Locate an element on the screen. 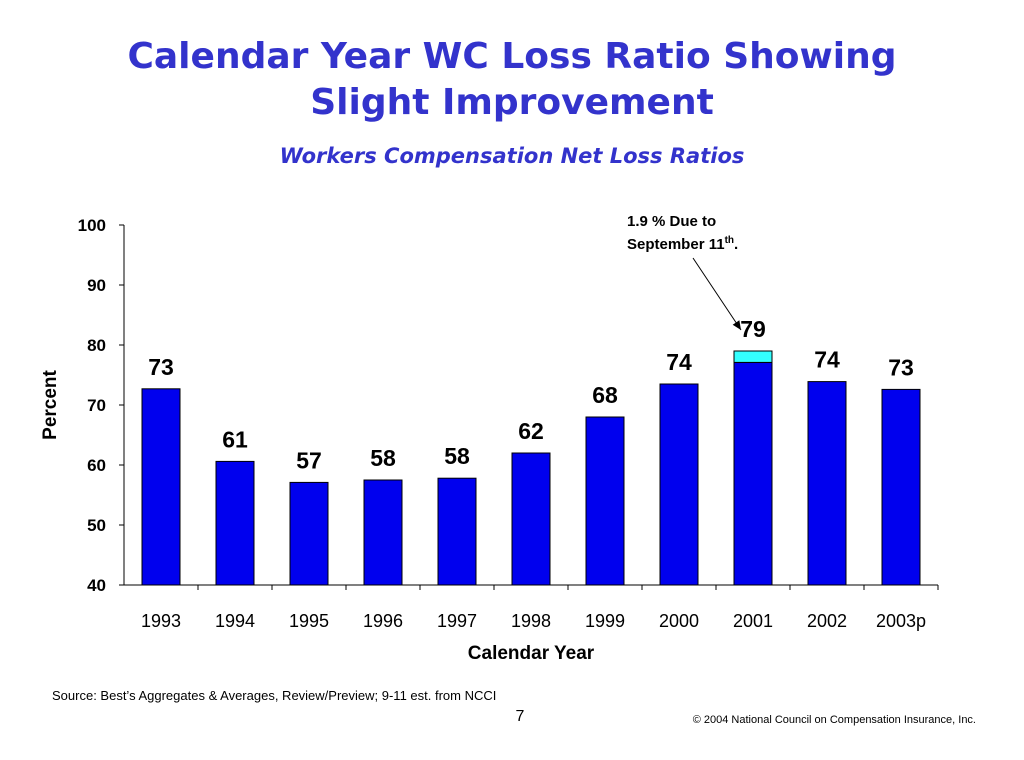 The width and height of the screenshot is (1024, 760). bar-1994 is located at coordinates (235, 523).